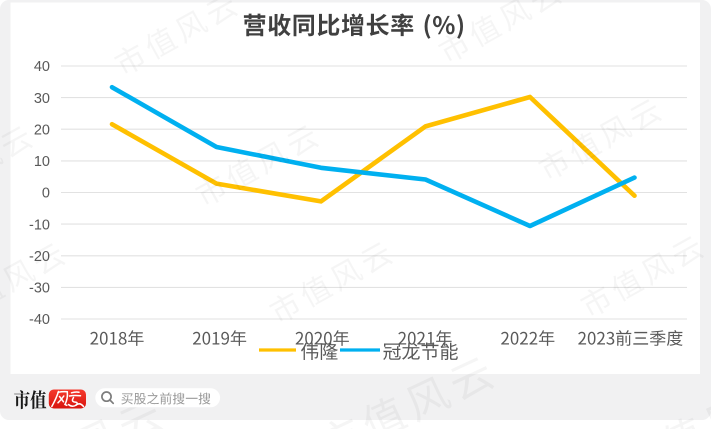  I want to click on svg-text: -30, so click(39, 289).